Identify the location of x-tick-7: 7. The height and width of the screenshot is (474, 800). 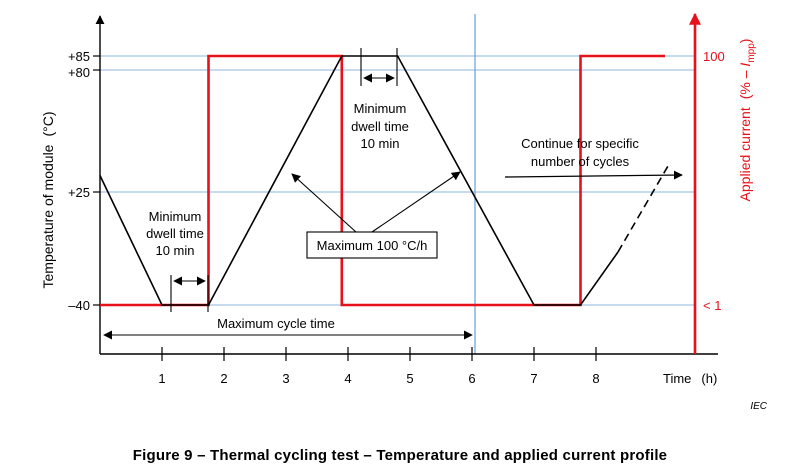
(533, 378).